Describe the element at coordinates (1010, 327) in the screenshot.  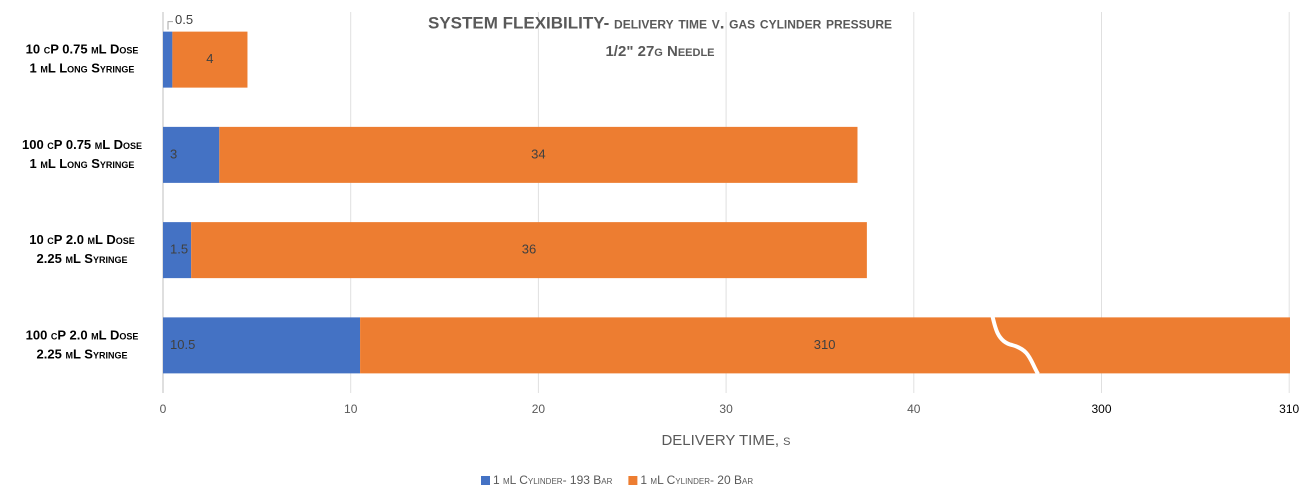
I see `axis-break` at that location.